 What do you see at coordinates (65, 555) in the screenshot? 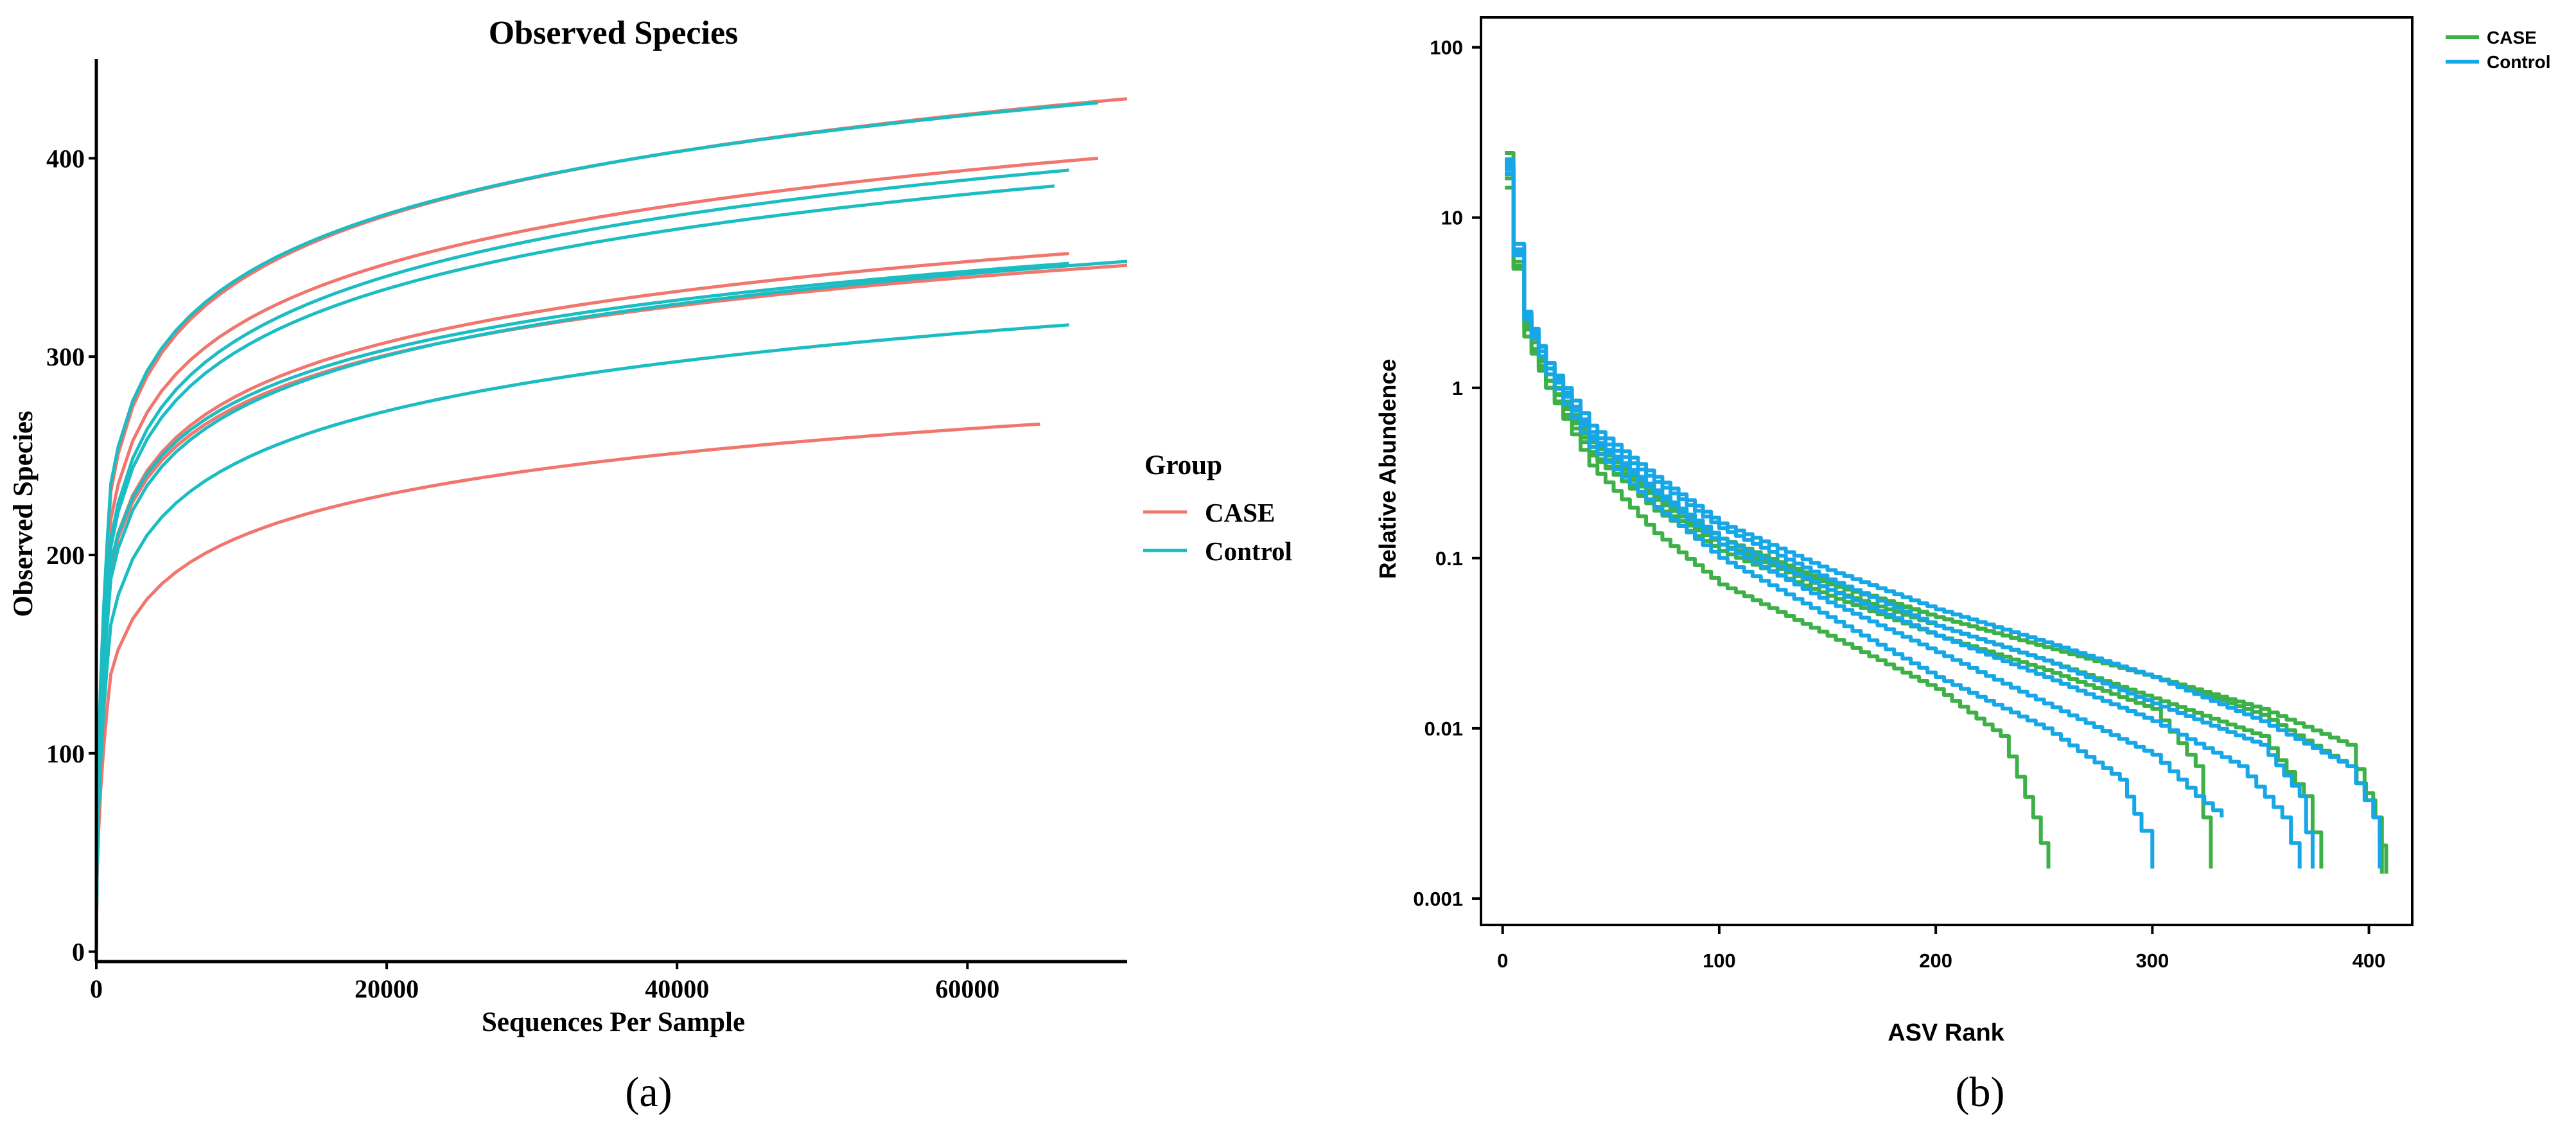
I see `chart-a-y-tick-label: 200` at bounding box center [65, 555].